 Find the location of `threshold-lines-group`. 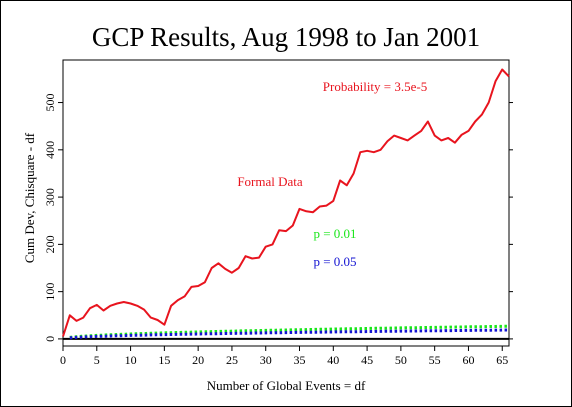

threshold-lines-group is located at coordinates (289, 332).